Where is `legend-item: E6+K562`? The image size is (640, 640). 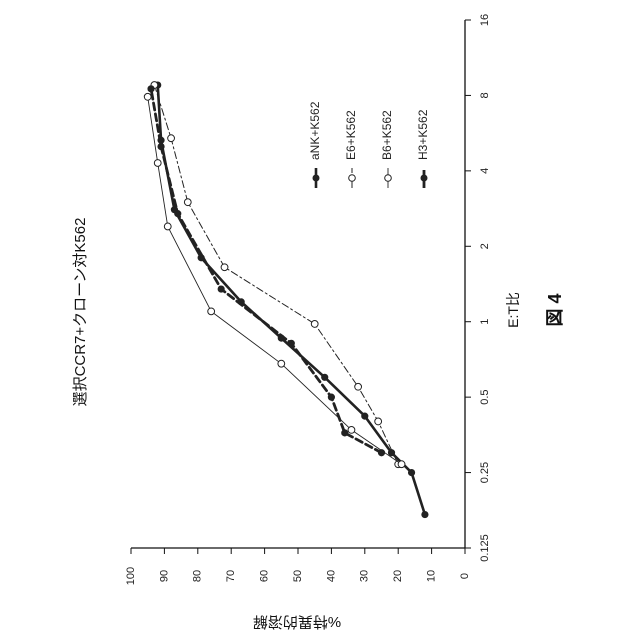
legend-item: E6+K562 is located at coordinates (351, 149).